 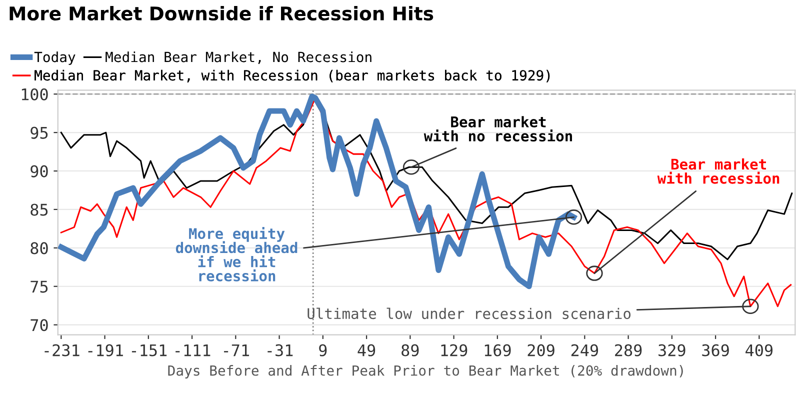 I want to click on y-tick-label: 100, so click(x=35, y=94).